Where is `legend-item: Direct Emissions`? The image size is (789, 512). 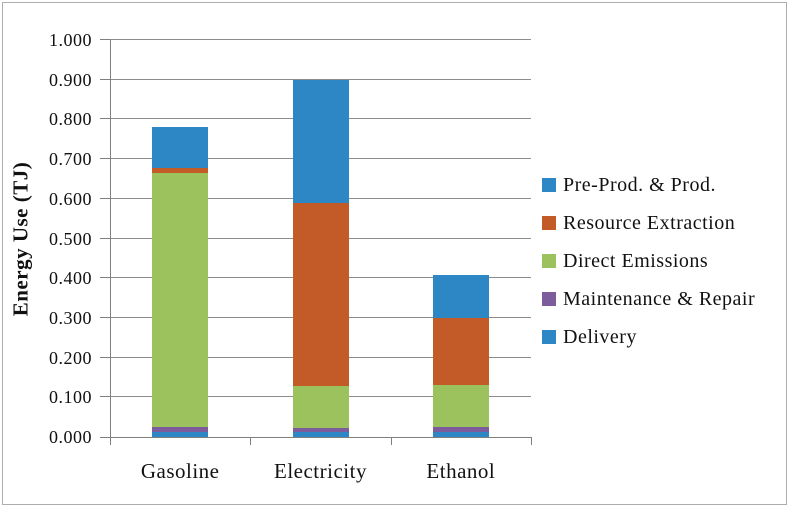 legend-item: Direct Emissions is located at coordinates (648, 261).